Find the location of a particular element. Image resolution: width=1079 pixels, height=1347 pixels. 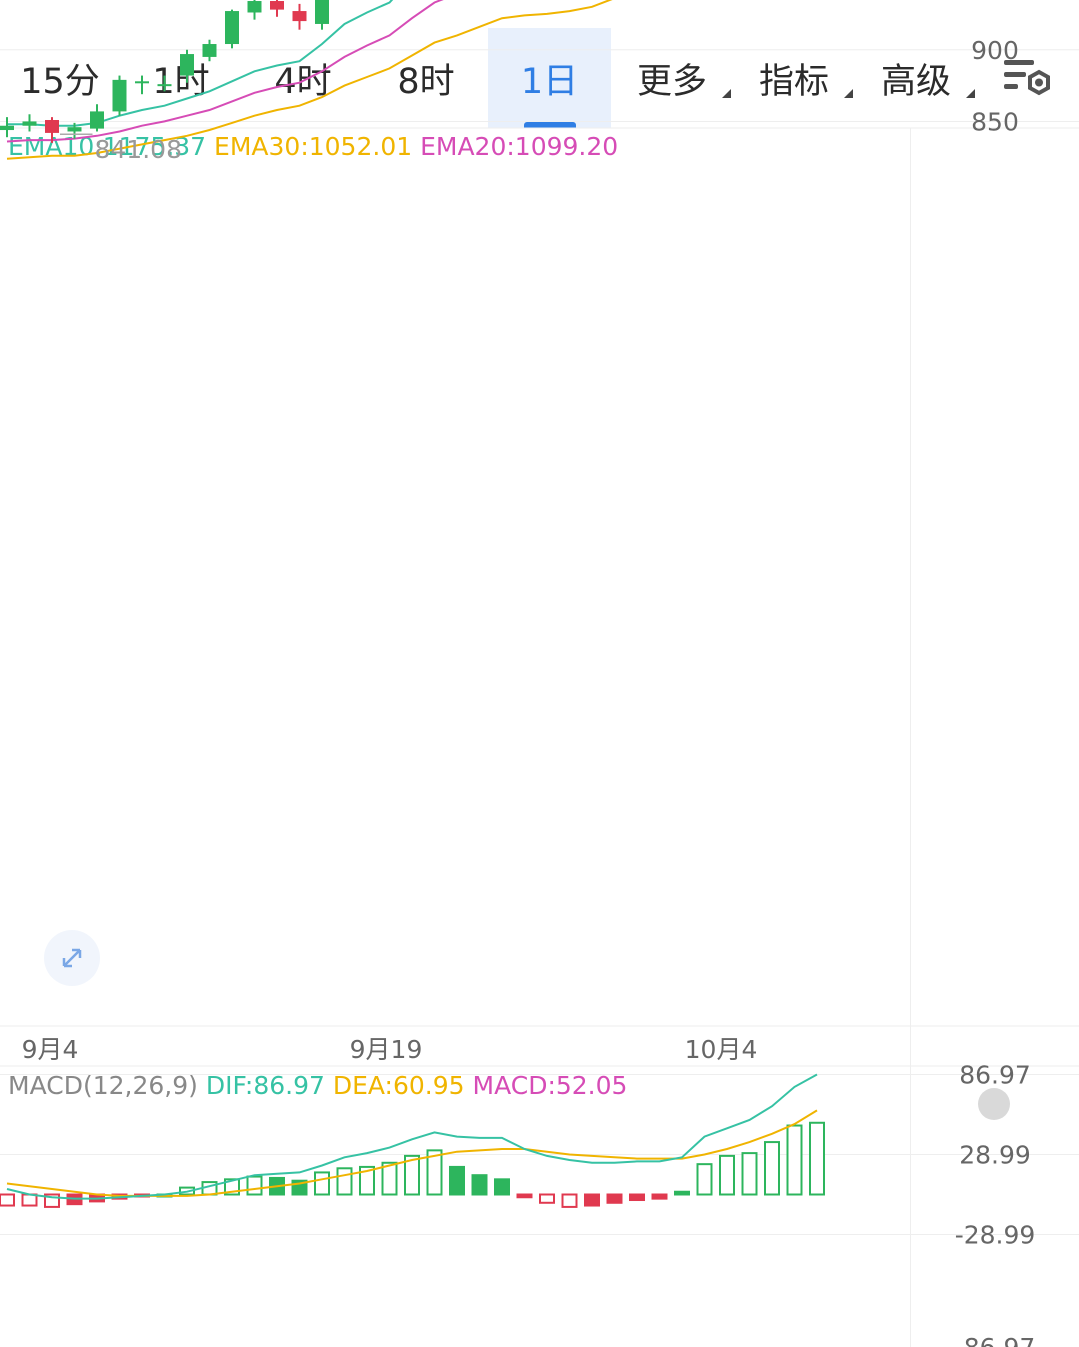

ema20-line is located at coordinates (225, 71).